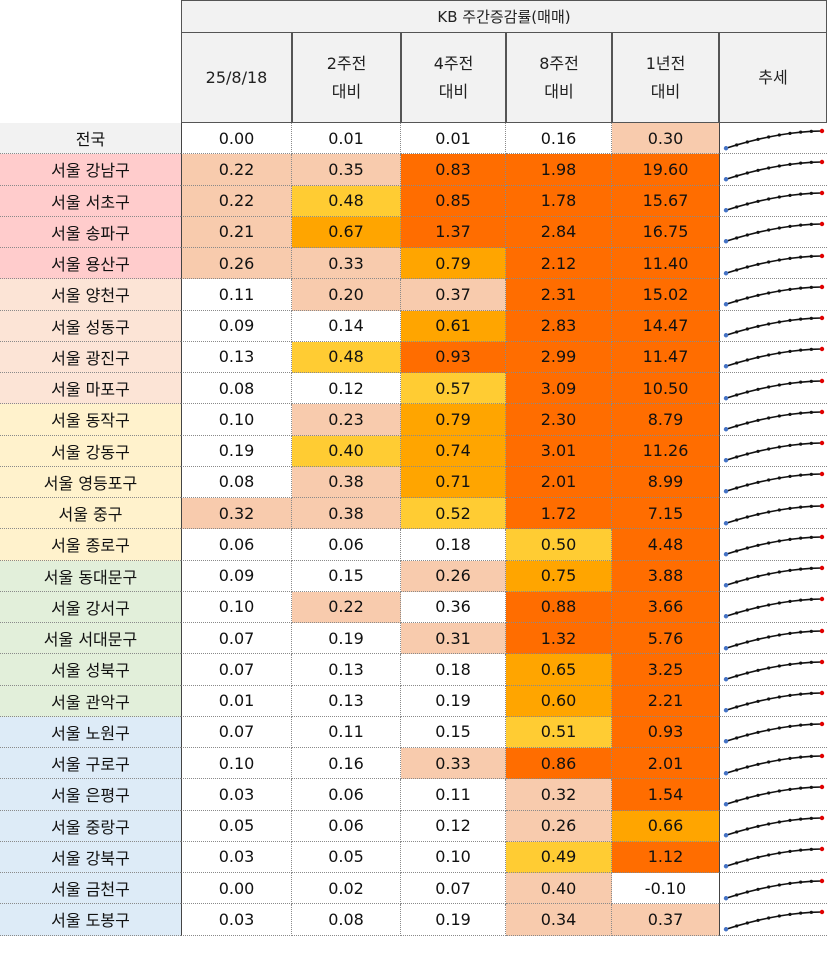 Image resolution: width=827 pixels, height=955 pixels. I want to click on value-cell-col5: 14.47, so click(665, 326).